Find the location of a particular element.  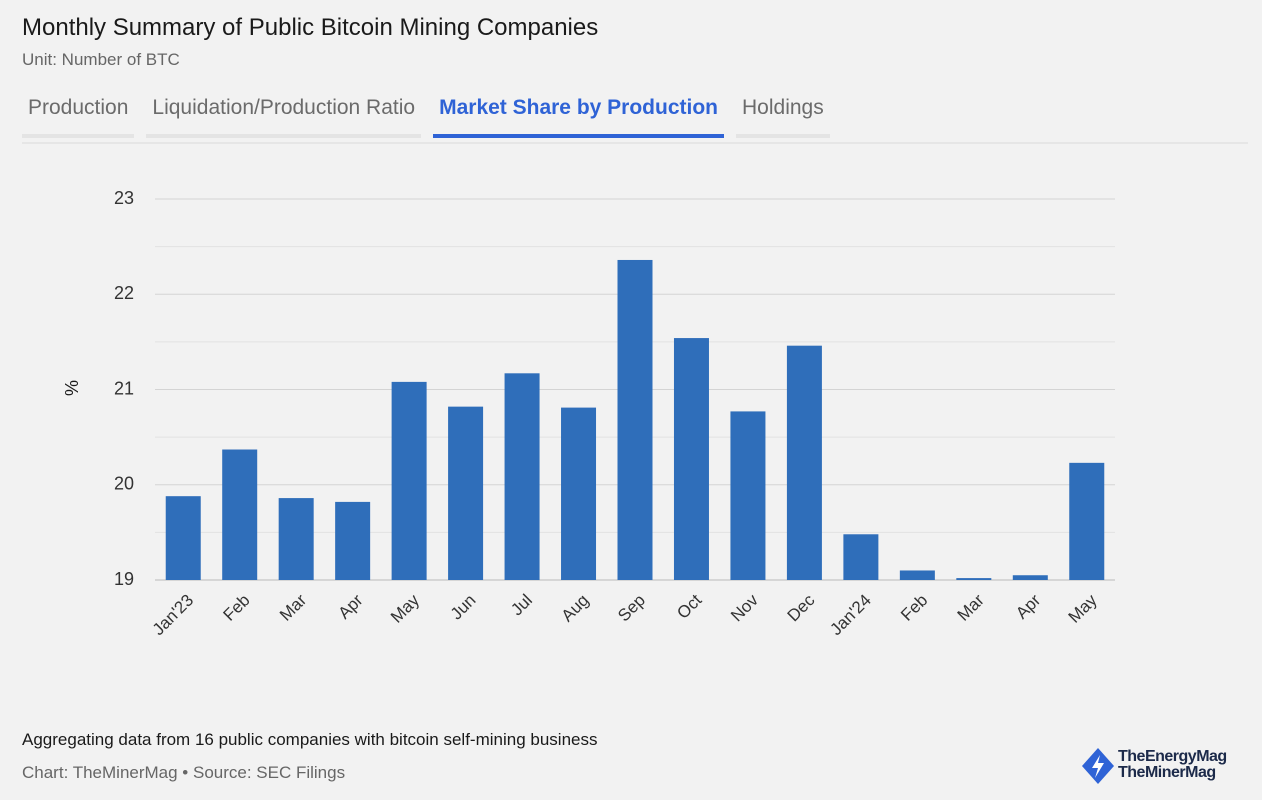

y-tick-label: 20 is located at coordinates (124, 484).